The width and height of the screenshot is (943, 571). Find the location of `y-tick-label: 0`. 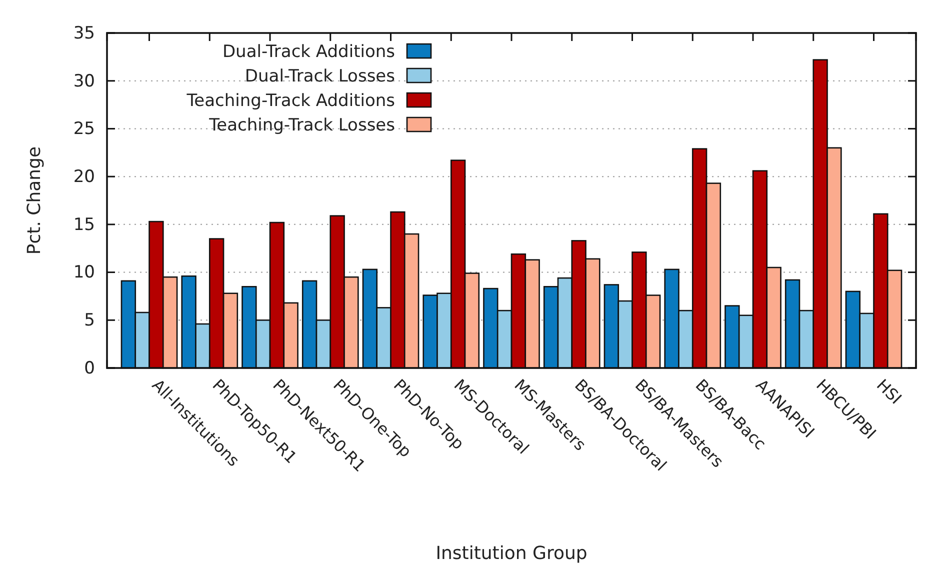

y-tick-label: 0 is located at coordinates (89, 368).